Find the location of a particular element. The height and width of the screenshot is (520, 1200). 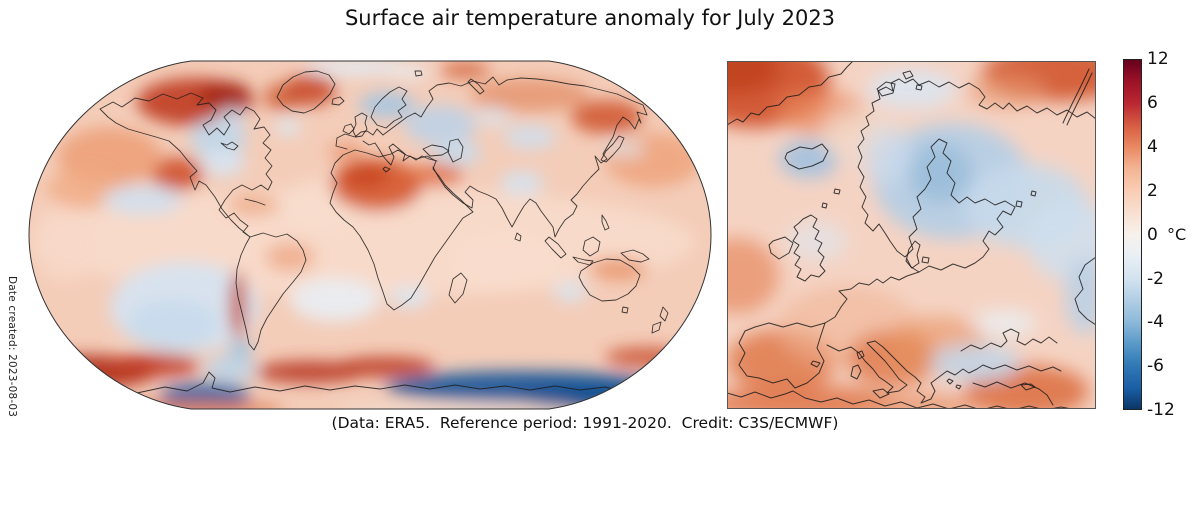

colorbar-tick: 2 is located at coordinates (1152, 191).